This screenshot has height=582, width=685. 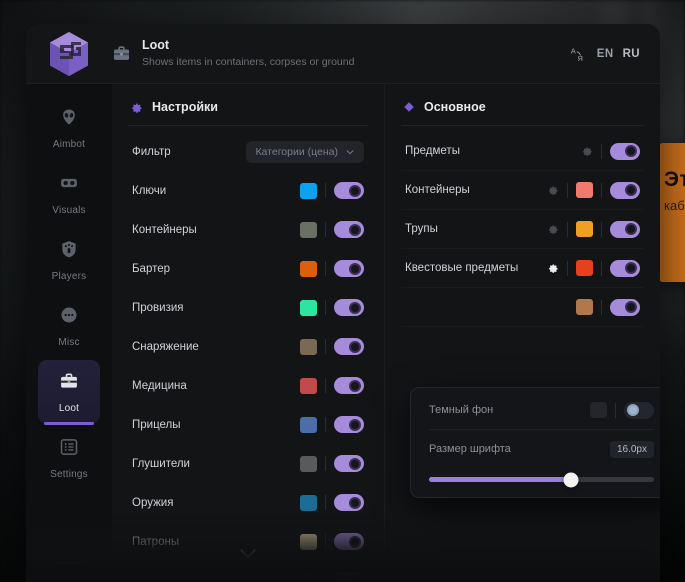 I want to click on dark-background-row: Темный фон, so click(x=541, y=410).